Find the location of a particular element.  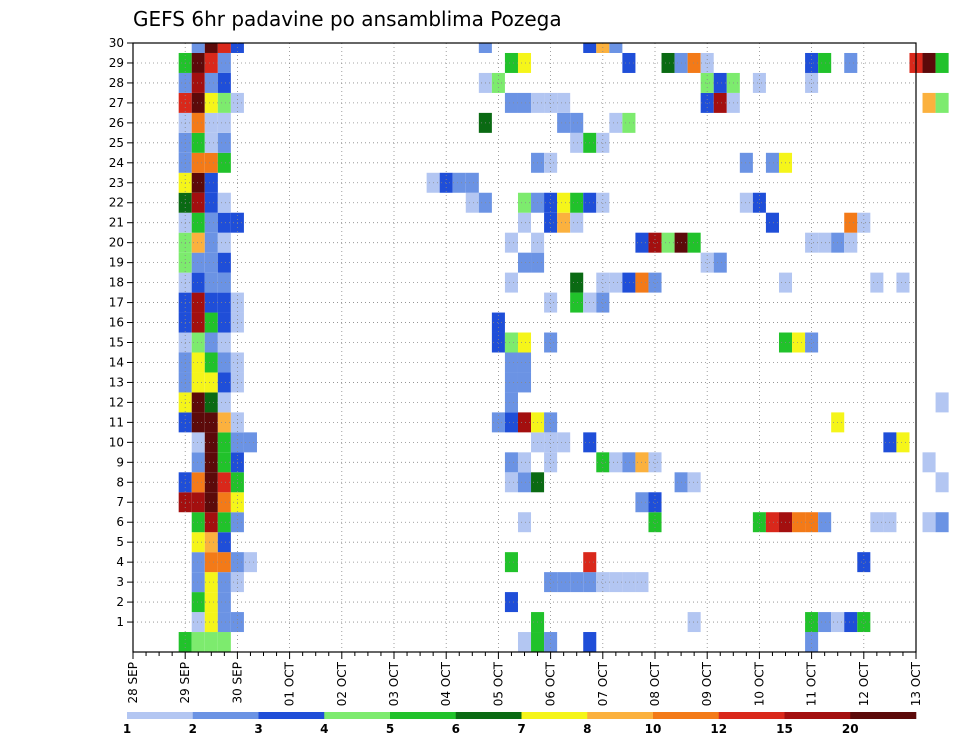

x-tick-label: 05 OCT is located at coordinates (498, 683).